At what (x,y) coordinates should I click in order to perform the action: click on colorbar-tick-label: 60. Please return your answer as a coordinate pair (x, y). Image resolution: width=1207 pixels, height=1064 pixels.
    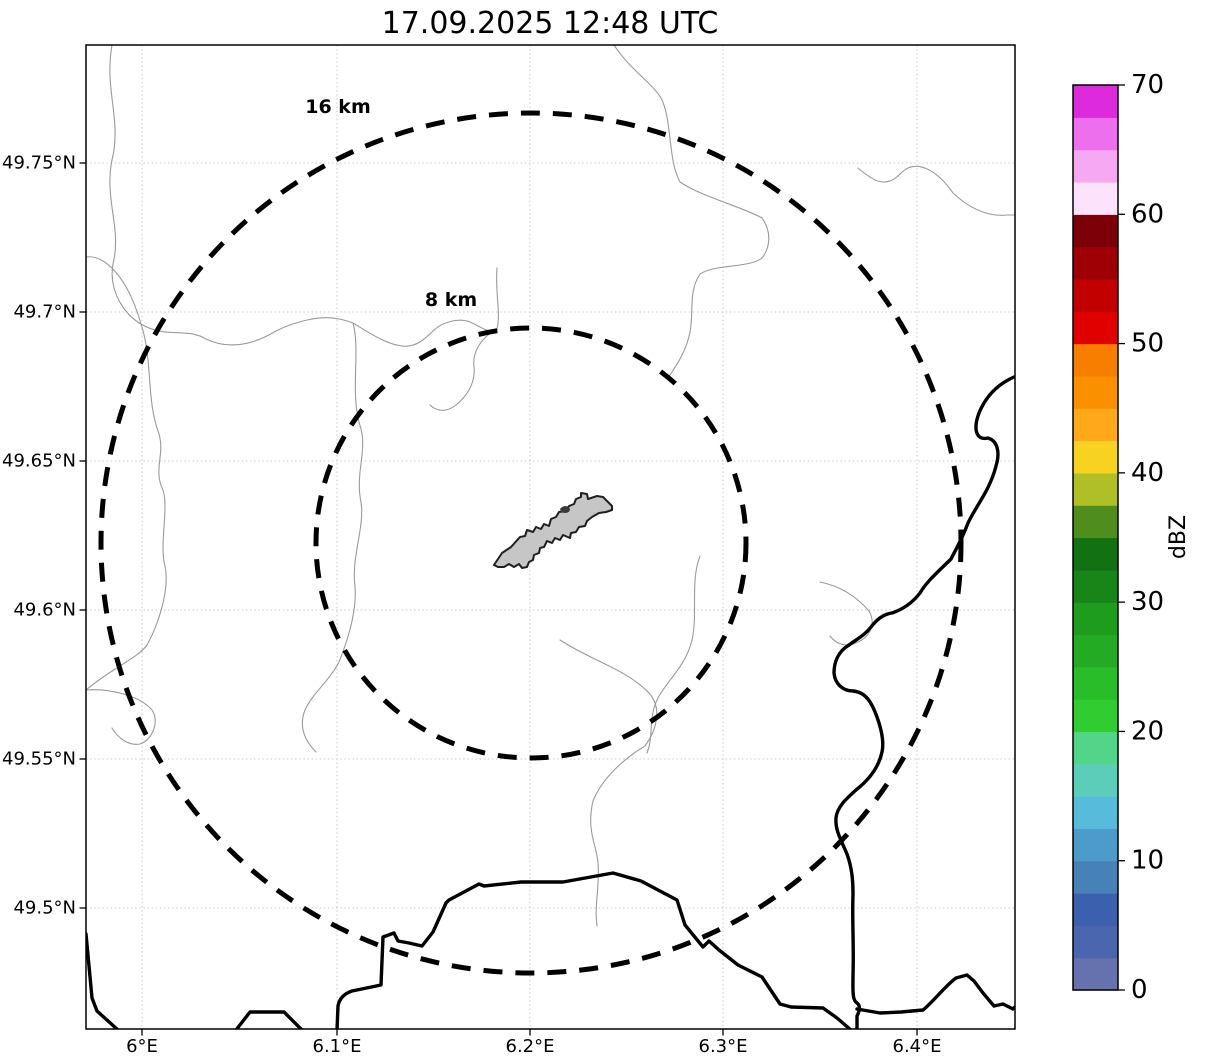
    Looking at the image, I should click on (1147, 214).